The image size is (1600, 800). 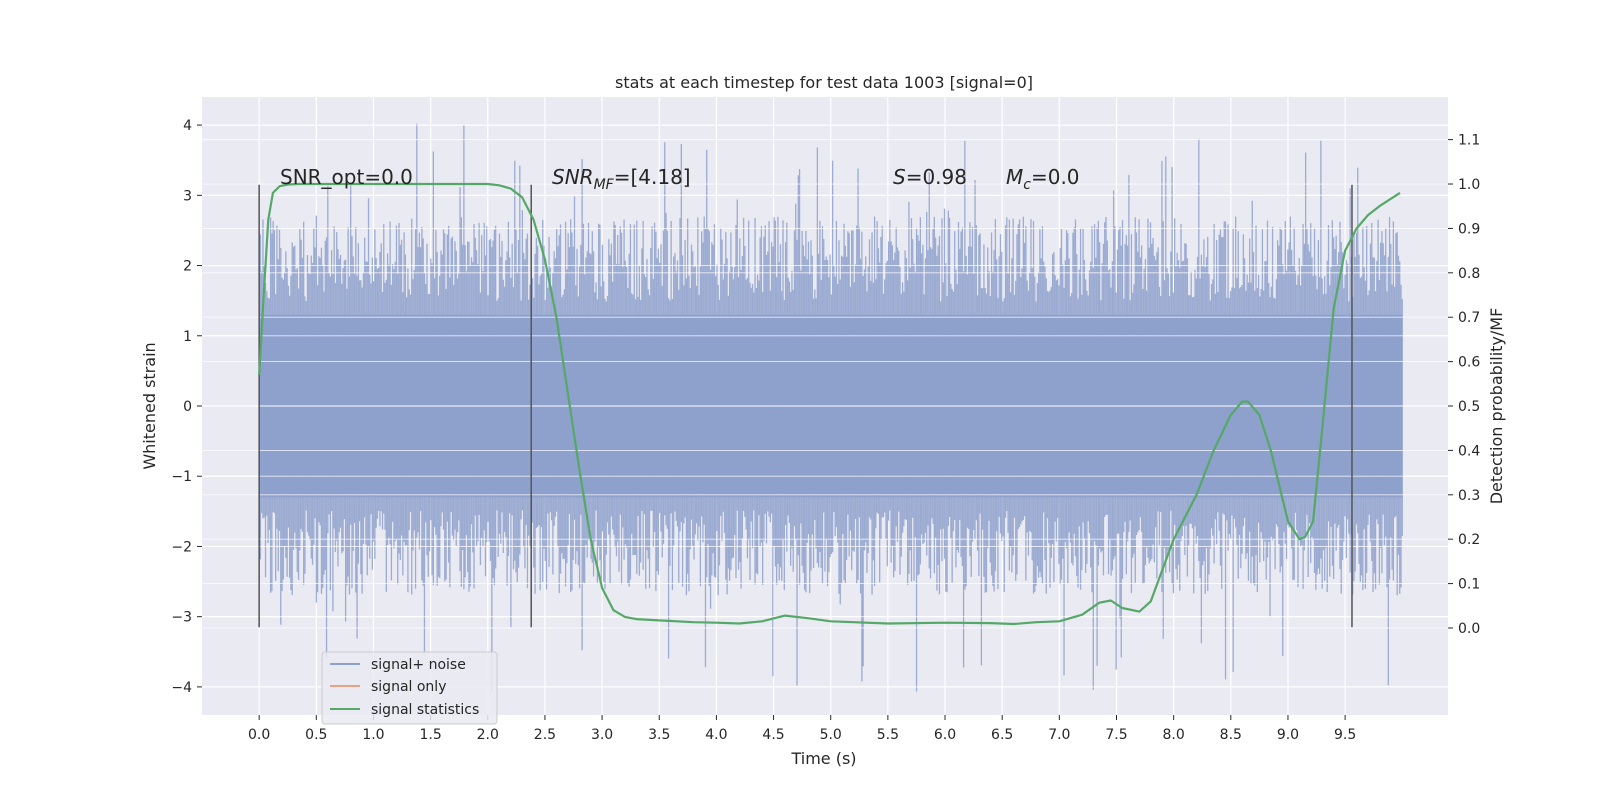 What do you see at coordinates (1469, 585) in the screenshot?
I see `right-tick-label: 0.1` at bounding box center [1469, 585].